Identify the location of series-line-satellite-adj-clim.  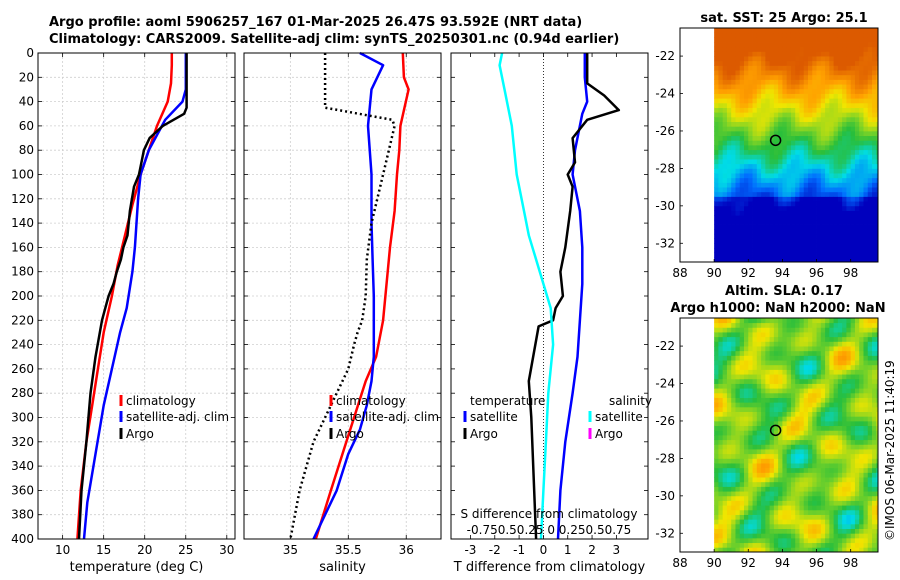
(348, 295).